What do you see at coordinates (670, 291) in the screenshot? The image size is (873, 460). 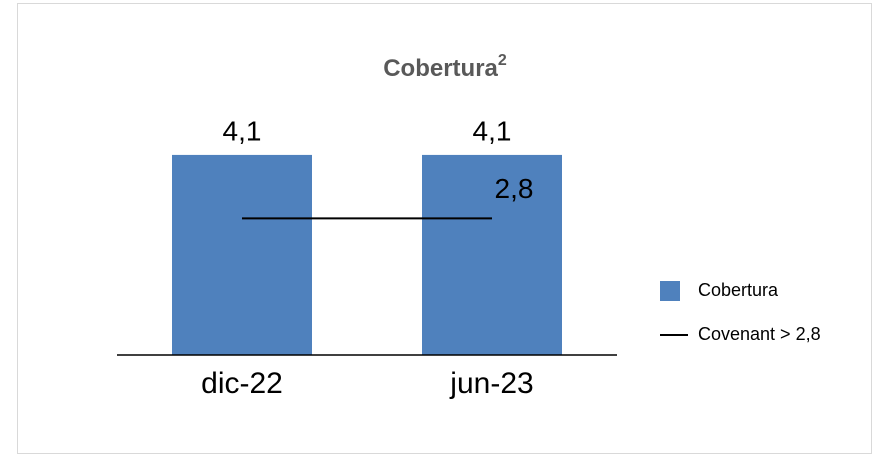 I see `legend-swatch` at bounding box center [670, 291].